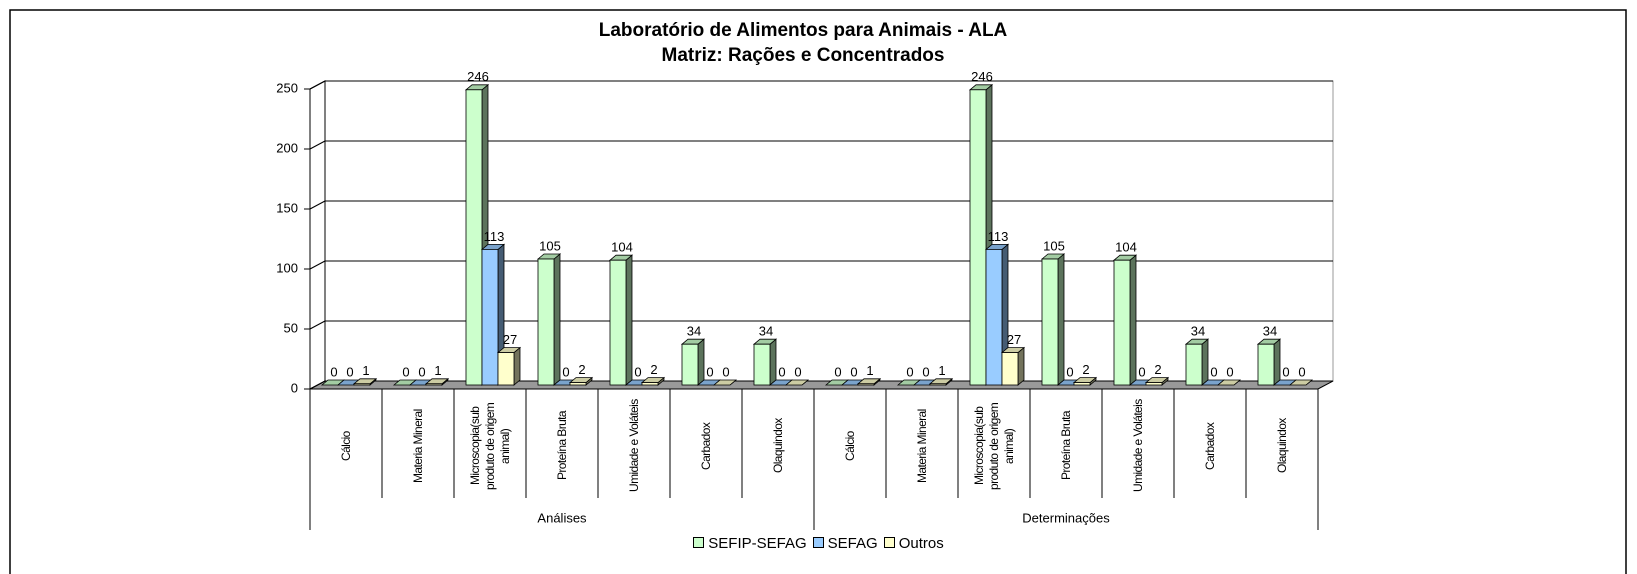 Image resolution: width=1637 pixels, height=574 pixels. I want to click on chart-subtitle: Matriz: Rações e Concentrados, so click(803, 55).